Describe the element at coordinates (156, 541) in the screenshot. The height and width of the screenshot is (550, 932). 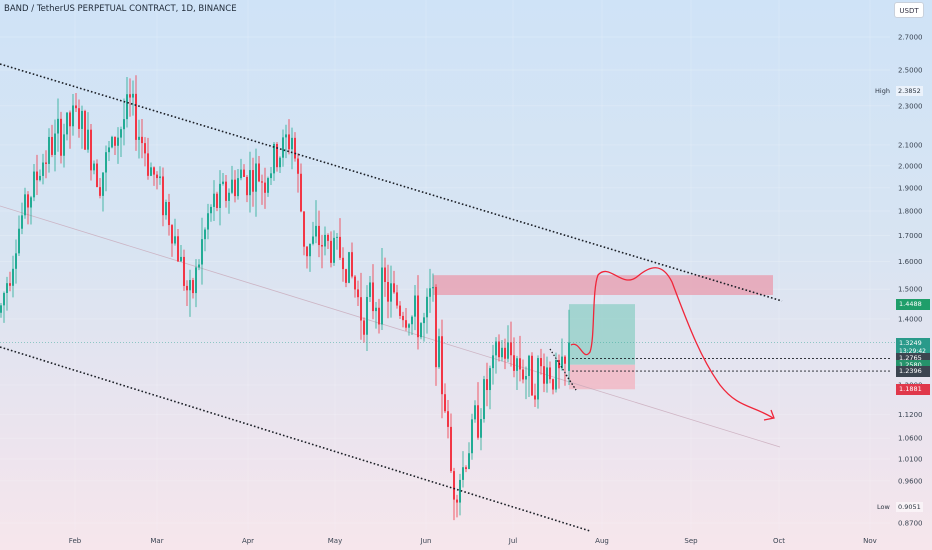
I see `x-tick-label: Mar` at that location.